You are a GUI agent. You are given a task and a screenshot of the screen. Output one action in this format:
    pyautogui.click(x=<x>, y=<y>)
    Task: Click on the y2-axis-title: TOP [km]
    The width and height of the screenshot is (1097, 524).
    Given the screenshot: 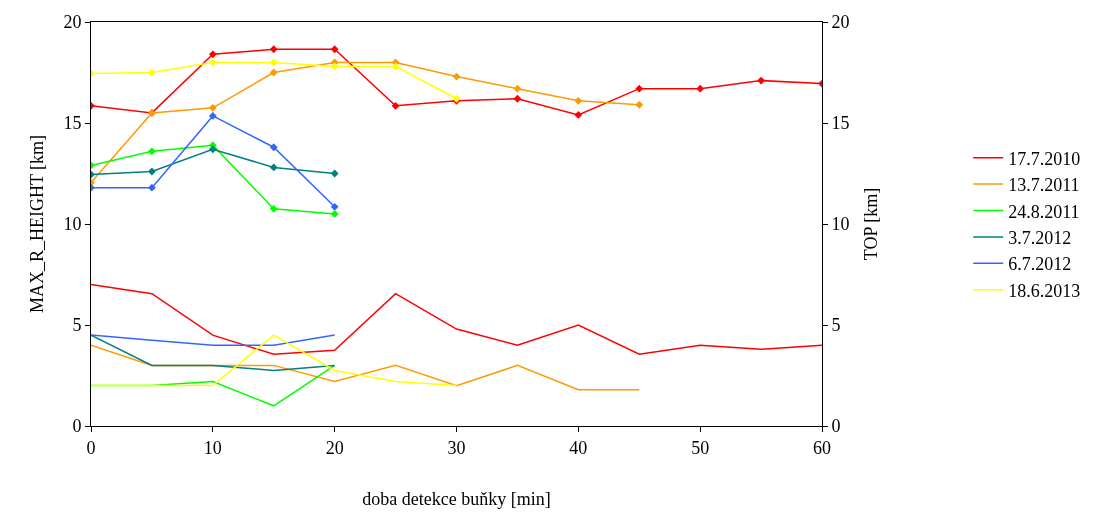 What is the action you would take?
    pyautogui.click(x=870, y=224)
    